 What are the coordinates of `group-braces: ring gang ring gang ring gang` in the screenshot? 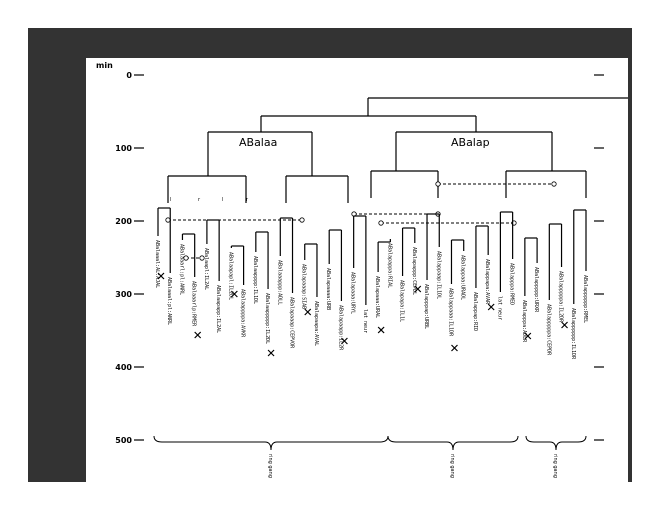 It's located at (370, 456).